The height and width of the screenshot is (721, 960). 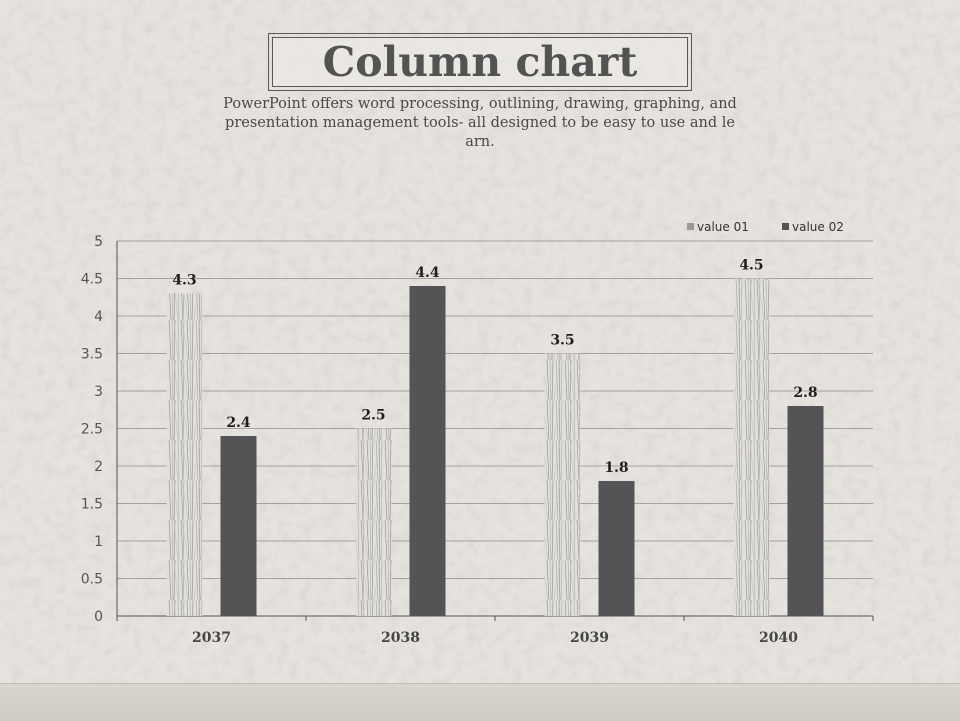 I want to click on bar-1-2037, so click(x=184, y=454).